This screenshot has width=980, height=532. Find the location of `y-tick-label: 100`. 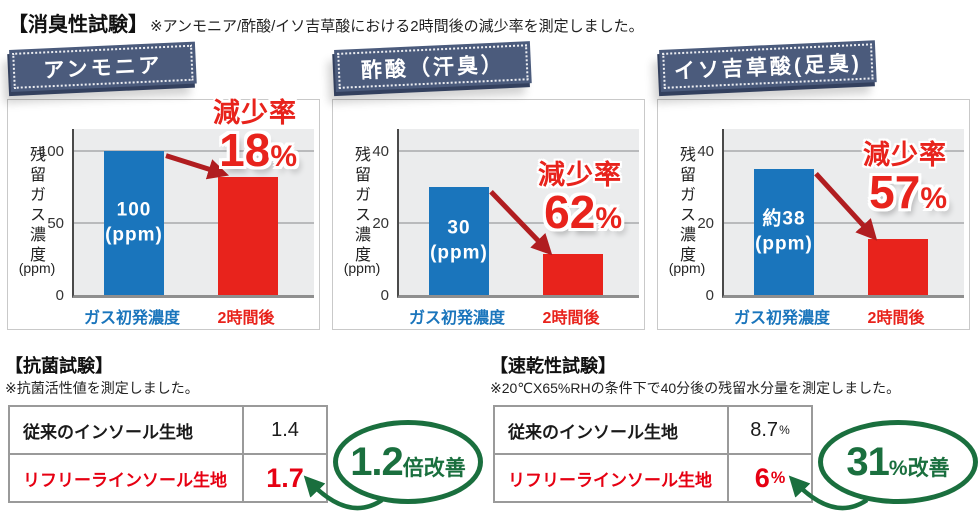

y-tick-label: 100 is located at coordinates (51, 151).